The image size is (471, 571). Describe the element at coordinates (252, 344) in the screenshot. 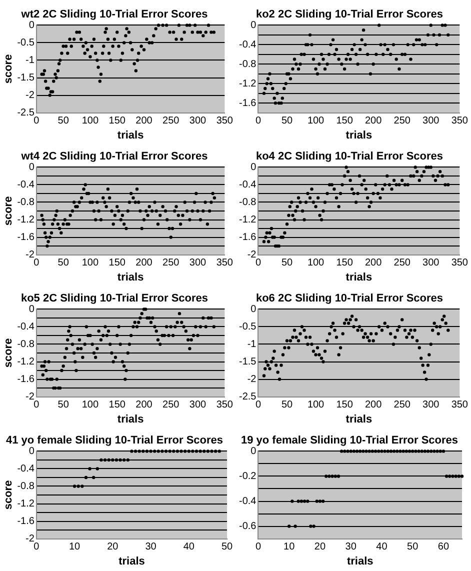

I see `y-tick-label: -1` at that location.